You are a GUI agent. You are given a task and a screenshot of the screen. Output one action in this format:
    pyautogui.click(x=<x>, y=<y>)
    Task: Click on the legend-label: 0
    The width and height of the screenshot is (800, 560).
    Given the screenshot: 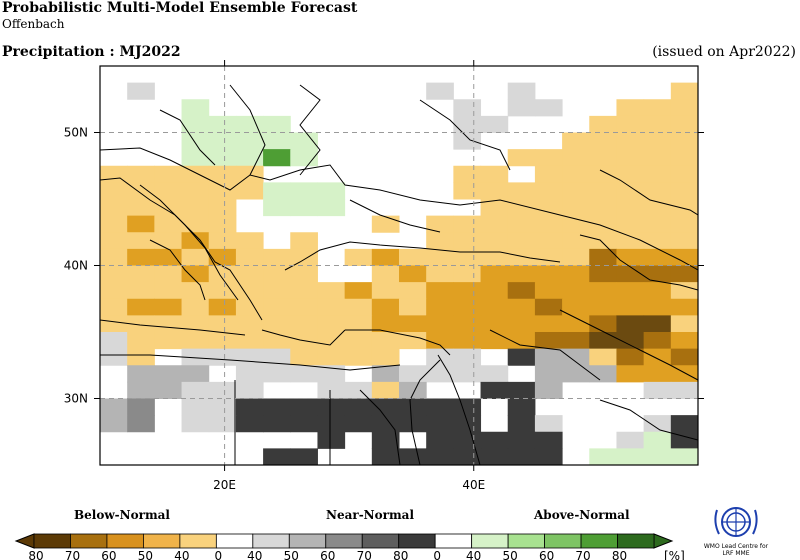 What is the action you would take?
    pyautogui.click(x=437, y=554)
    